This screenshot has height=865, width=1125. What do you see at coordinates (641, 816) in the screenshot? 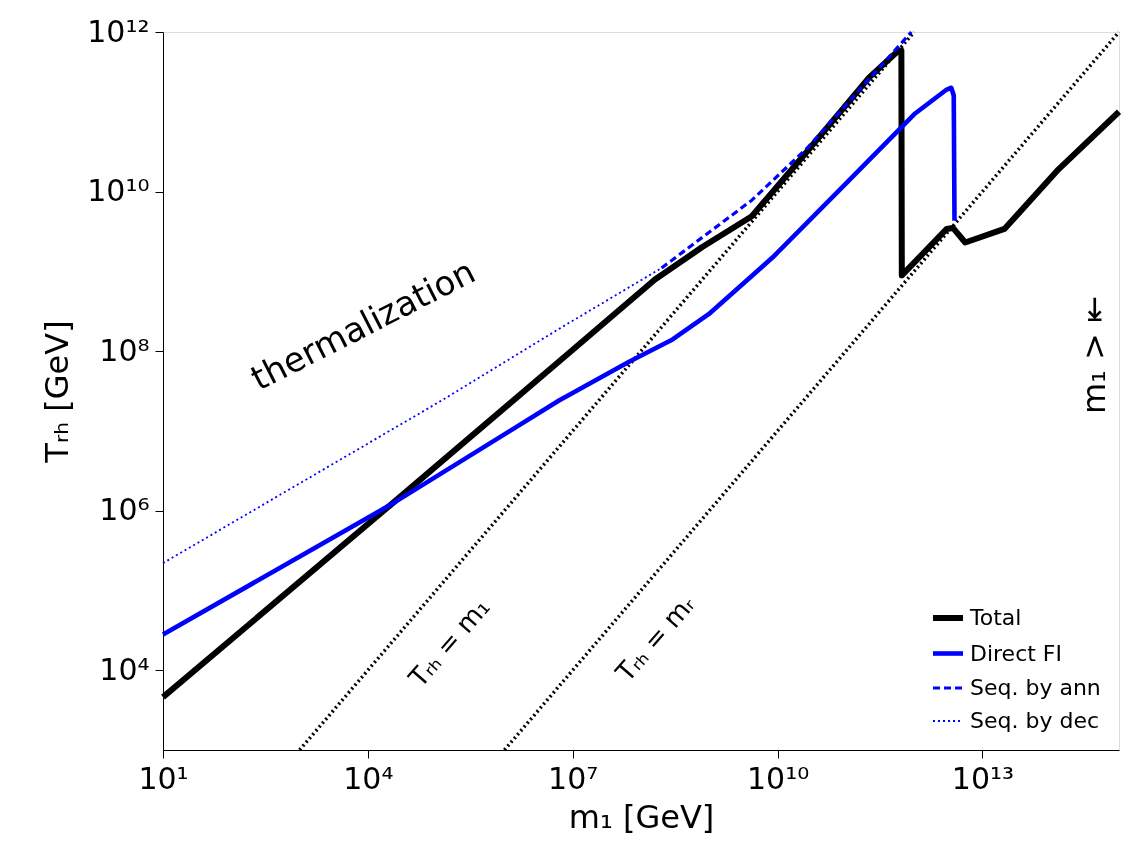
I see `x-axis-title: m₁ [GeV]` at bounding box center [641, 816].